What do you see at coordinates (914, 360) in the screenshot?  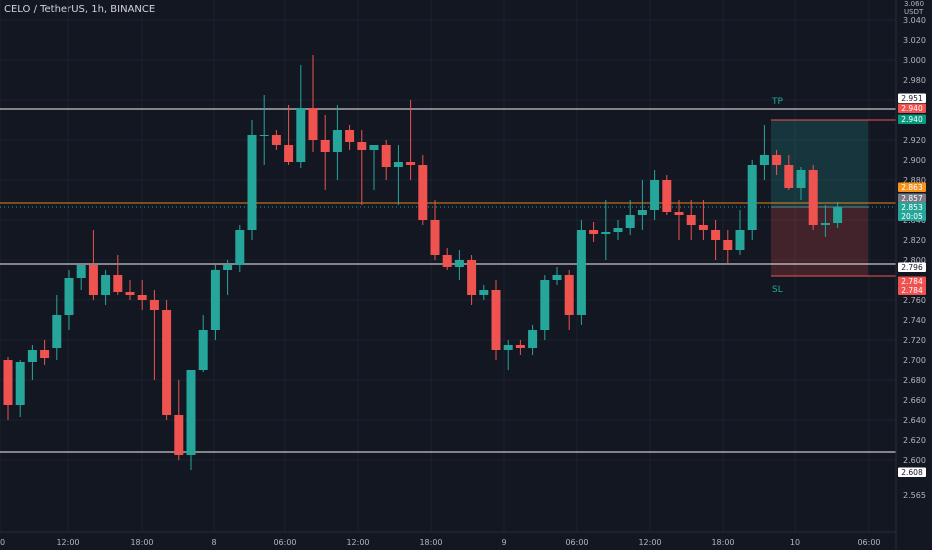 I see `y-tick-label: 2.700` at bounding box center [914, 360].